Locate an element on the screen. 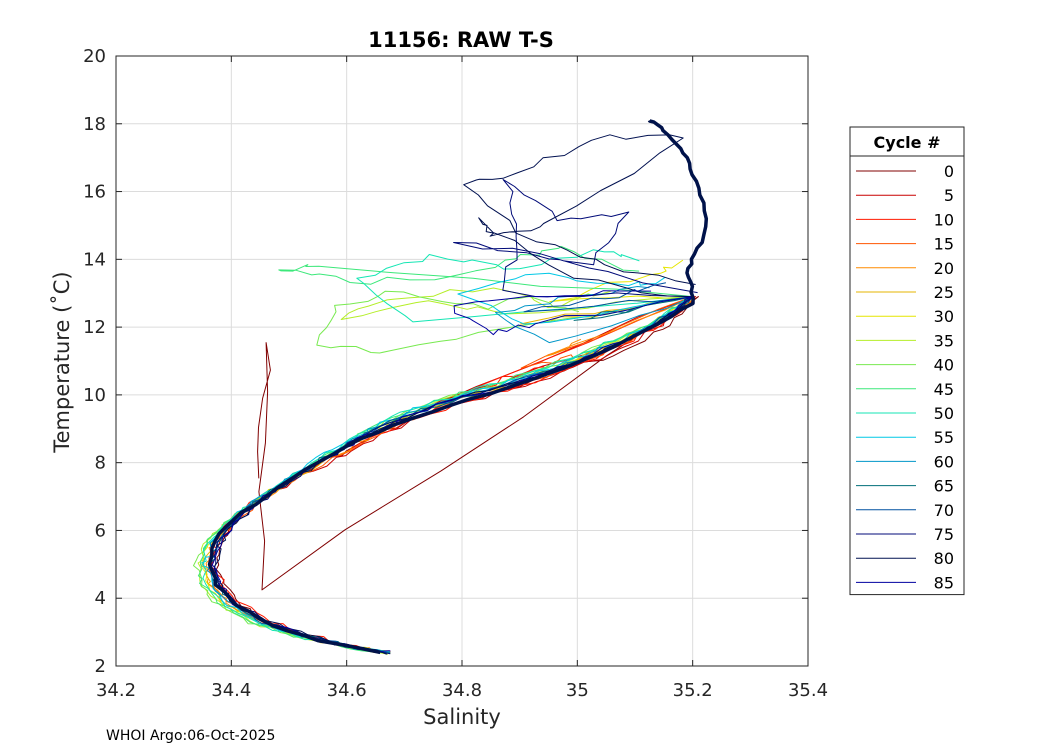  y-tick-label: 14 is located at coordinates (94, 259).